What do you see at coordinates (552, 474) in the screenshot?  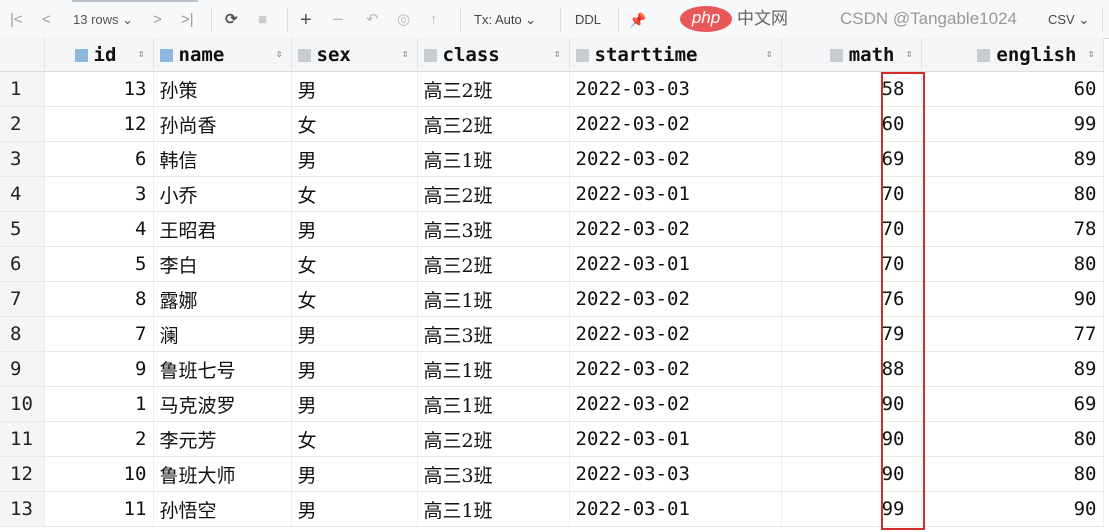 I see `table-row: 12 10 鲁班大师男高三3班 2022-03-03 90 80` at bounding box center [552, 474].